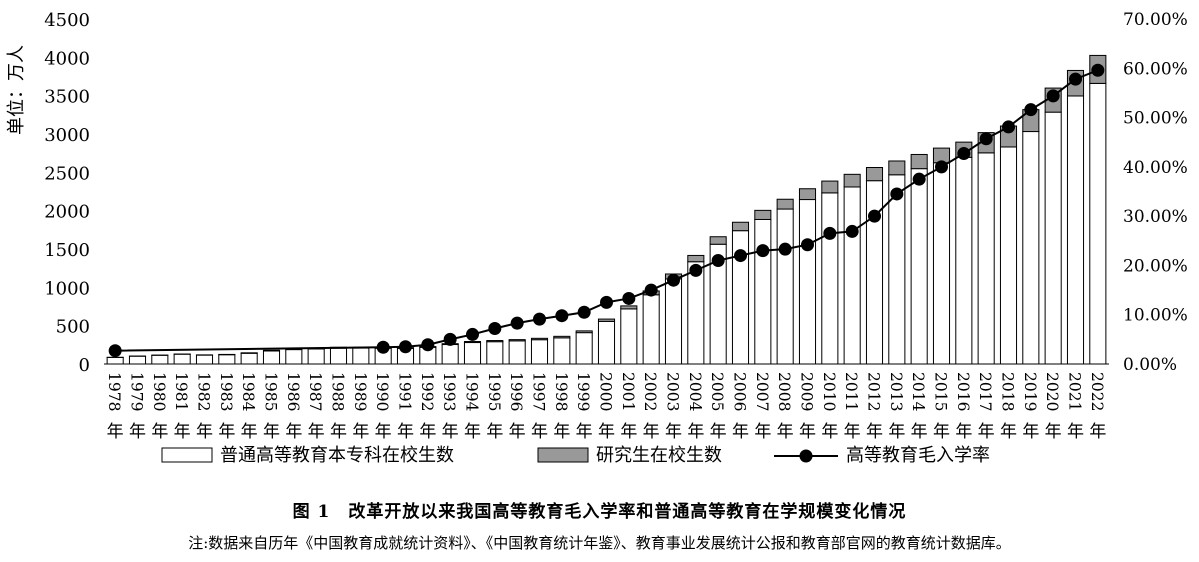 The image size is (1199, 562). Describe the element at coordinates (1052, 391) in the screenshot. I see `x-tick-label-year: 2020` at that location.